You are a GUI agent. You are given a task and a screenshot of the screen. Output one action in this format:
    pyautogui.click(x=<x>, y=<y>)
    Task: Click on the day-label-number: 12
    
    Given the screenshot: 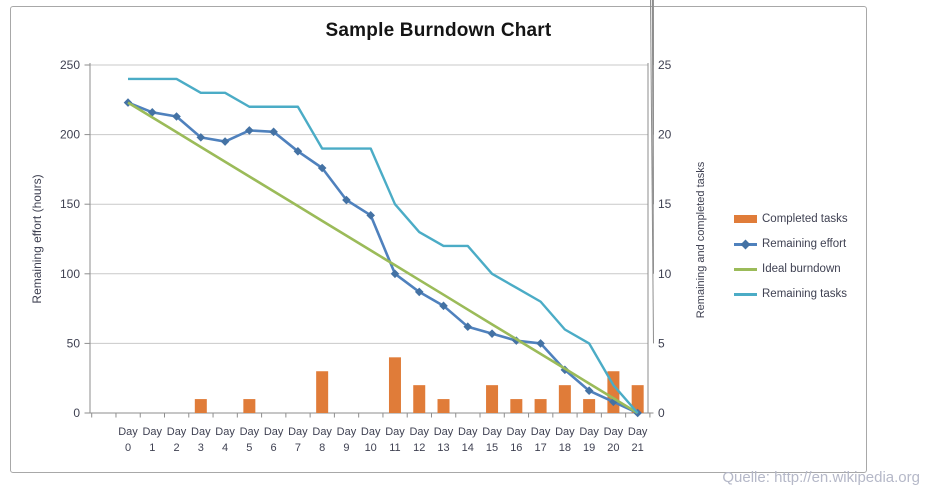 What is the action you would take?
    pyautogui.click(x=419, y=448)
    